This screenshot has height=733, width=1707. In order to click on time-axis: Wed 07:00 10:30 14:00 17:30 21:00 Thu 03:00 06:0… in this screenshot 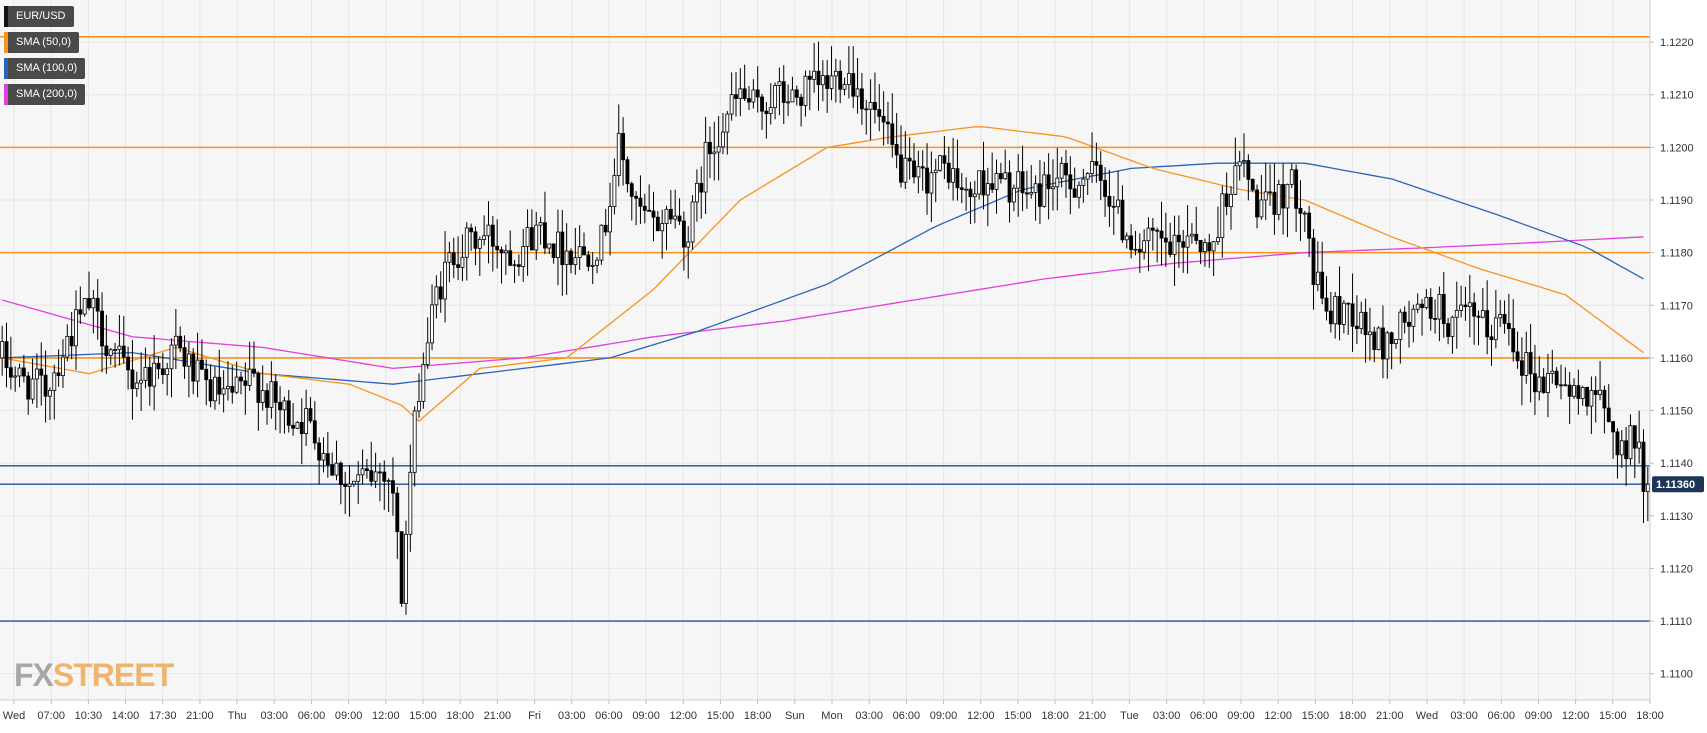, I will do `click(853, 713)`.